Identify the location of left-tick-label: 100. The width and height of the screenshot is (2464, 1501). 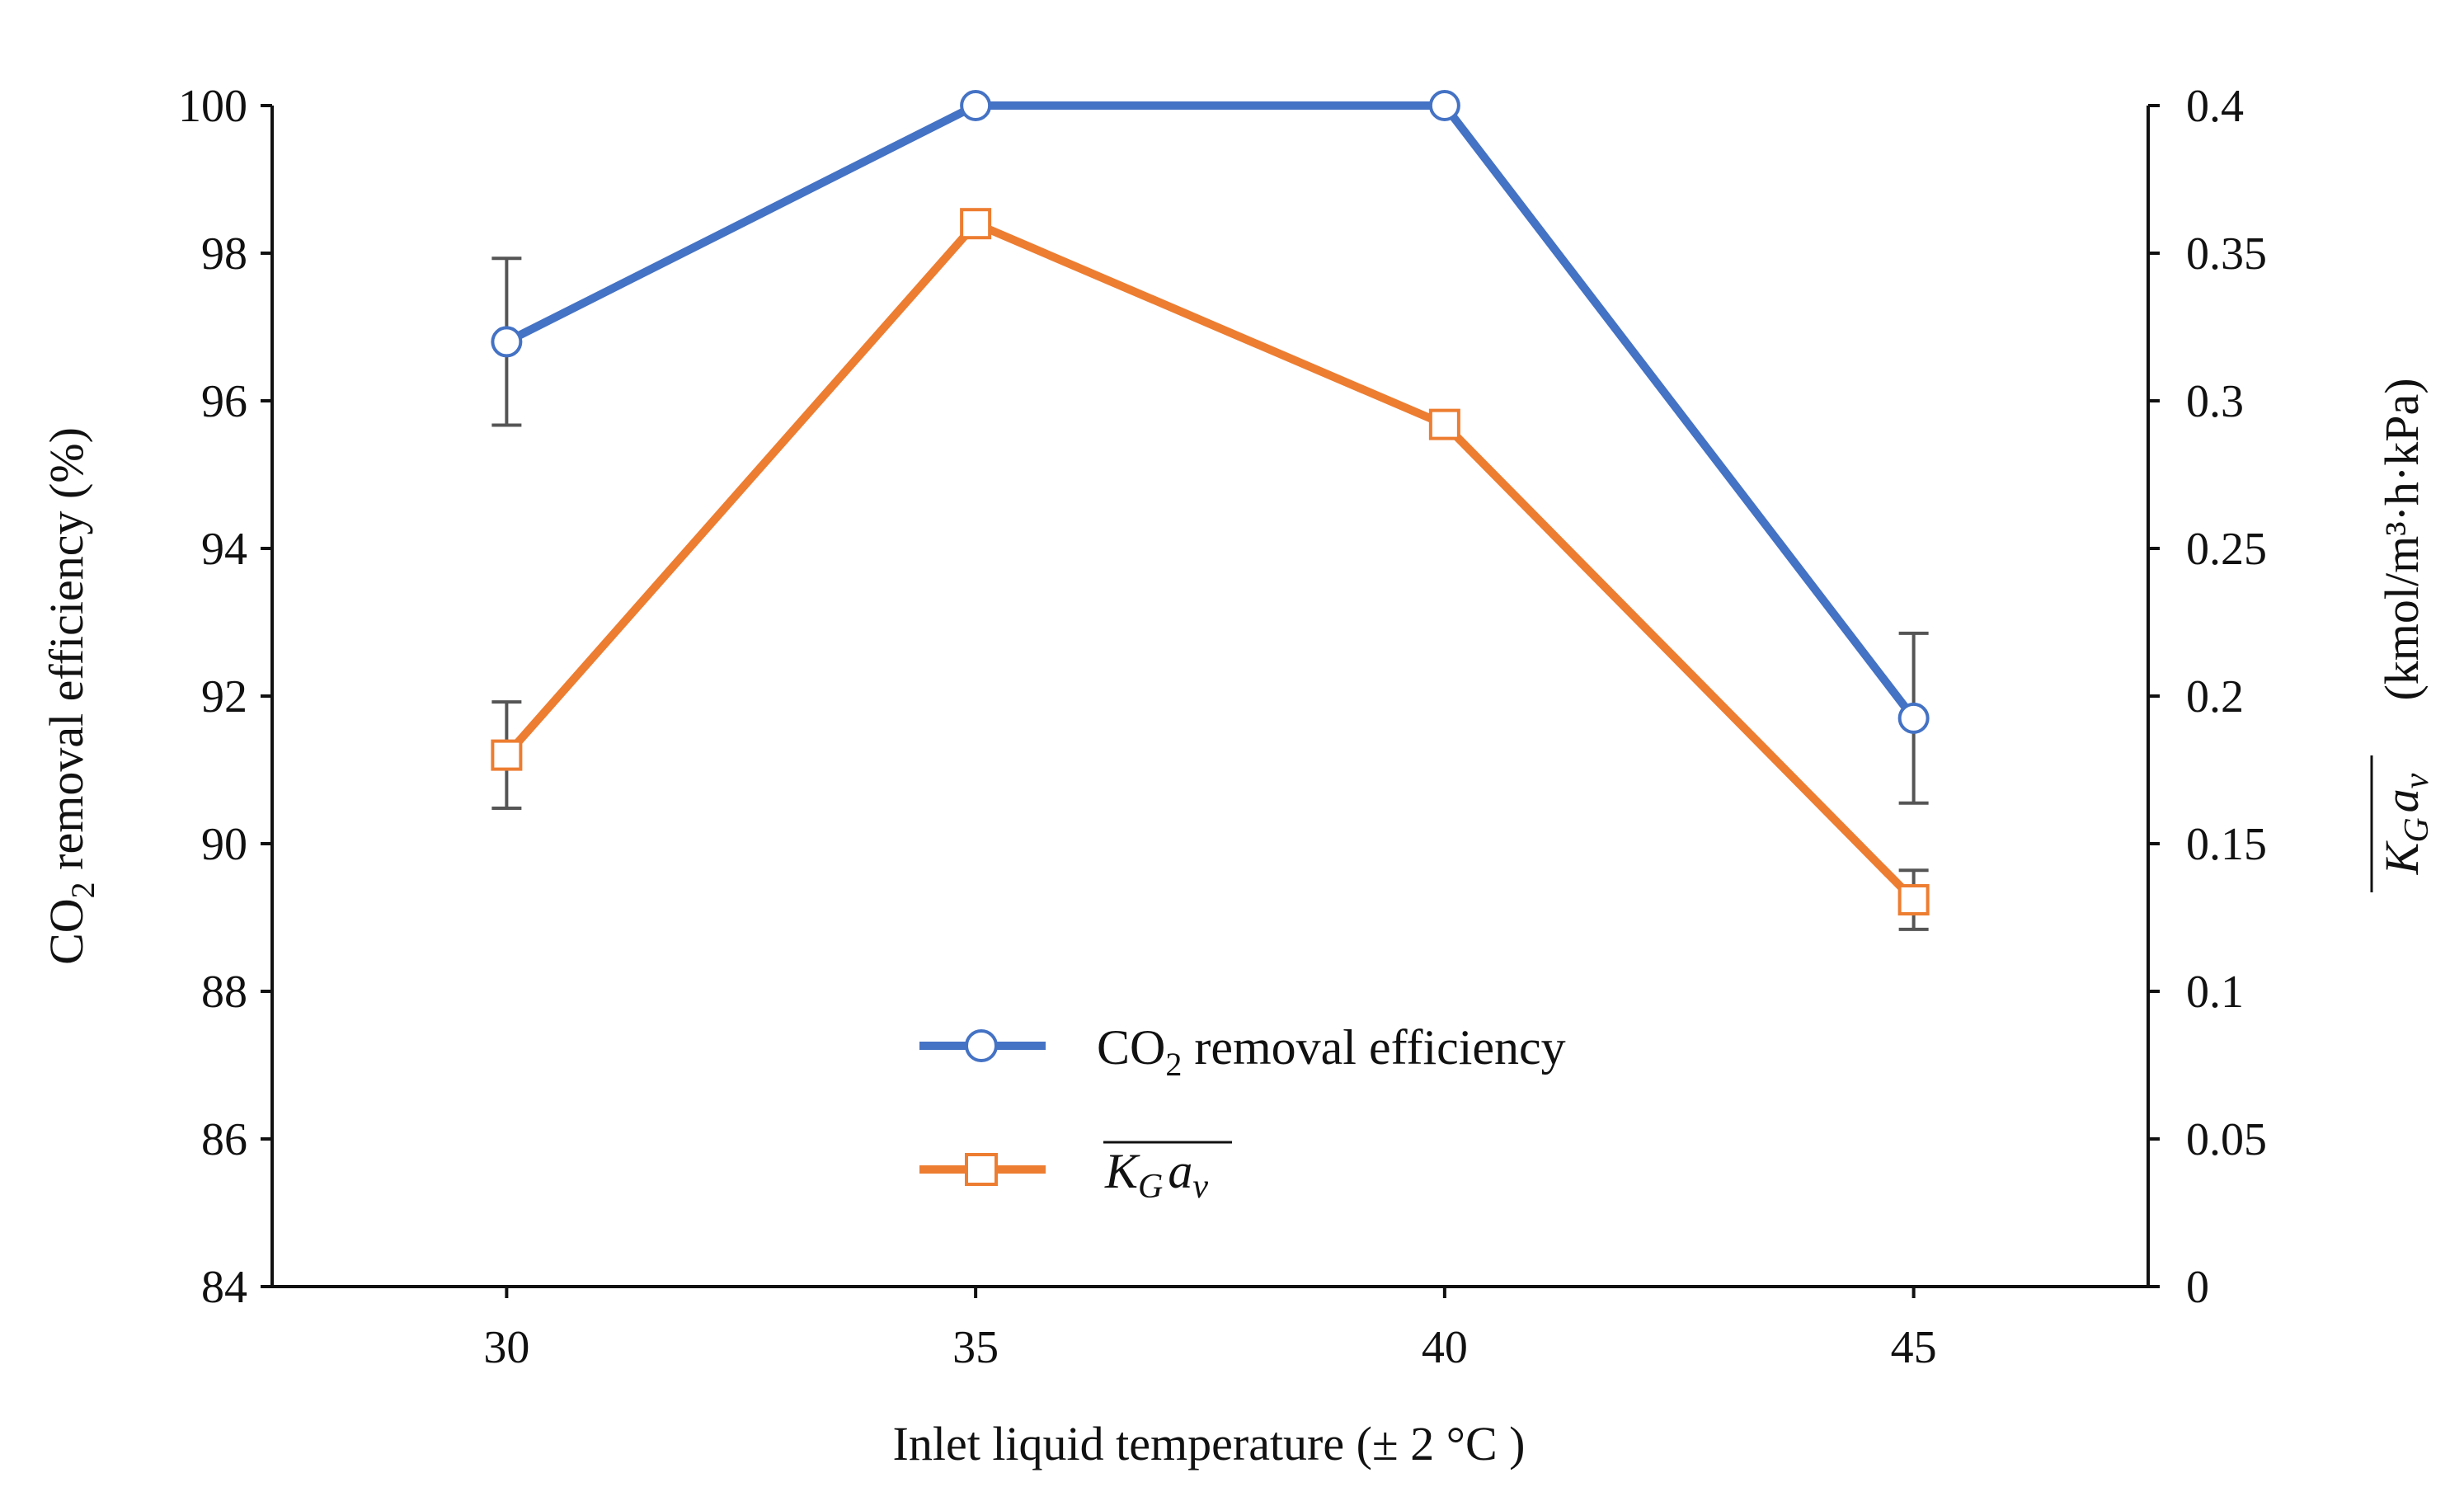
(212, 107).